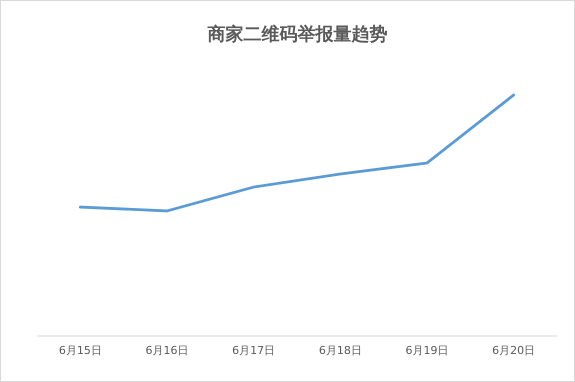 Image resolution: width=575 pixels, height=382 pixels. I want to click on x-tick-label: 6月16日, so click(167, 350).